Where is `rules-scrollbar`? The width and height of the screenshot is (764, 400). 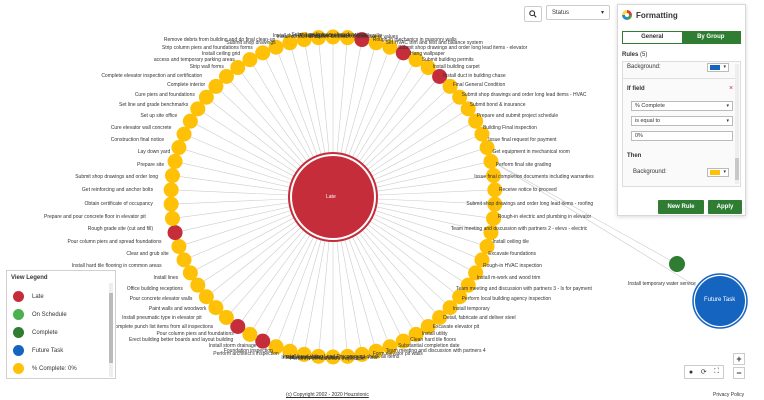 rules-scrollbar is located at coordinates (737, 124).